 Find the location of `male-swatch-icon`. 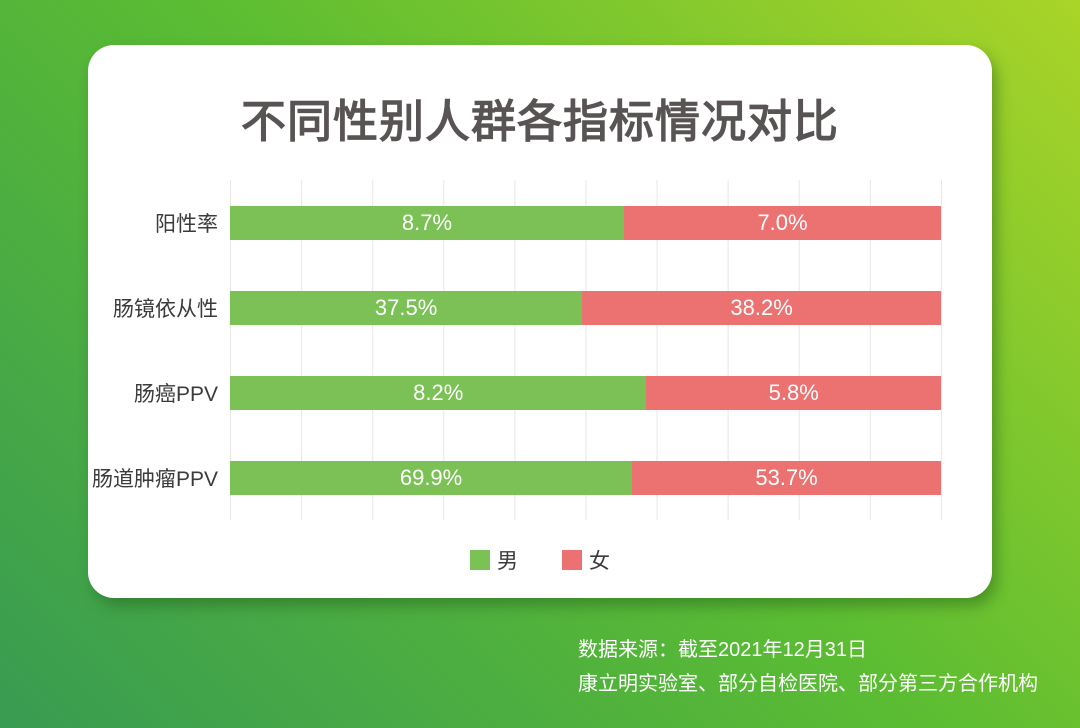

male-swatch-icon is located at coordinates (480, 560).